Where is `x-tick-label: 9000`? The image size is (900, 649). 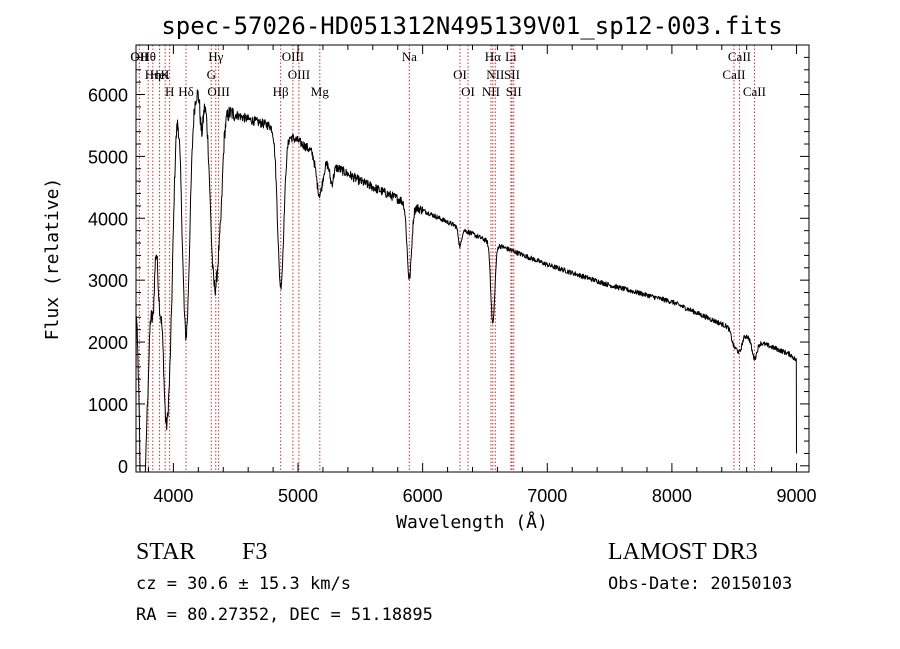
x-tick-label: 9000 is located at coordinates (797, 496).